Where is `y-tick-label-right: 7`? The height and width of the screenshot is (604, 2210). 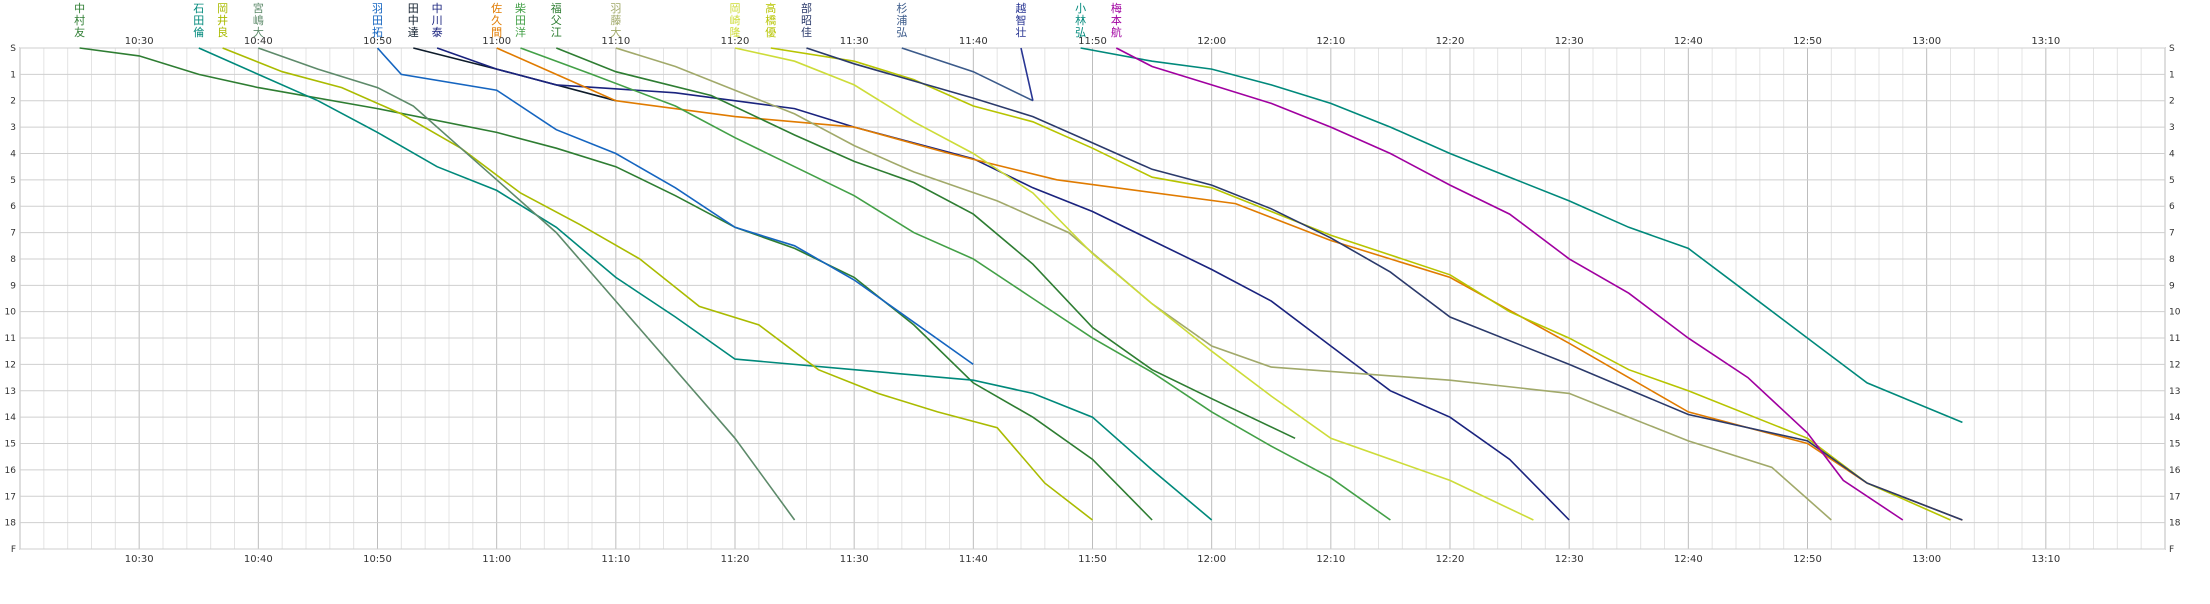 y-tick-label-right: 7 is located at coordinates (2172, 234).